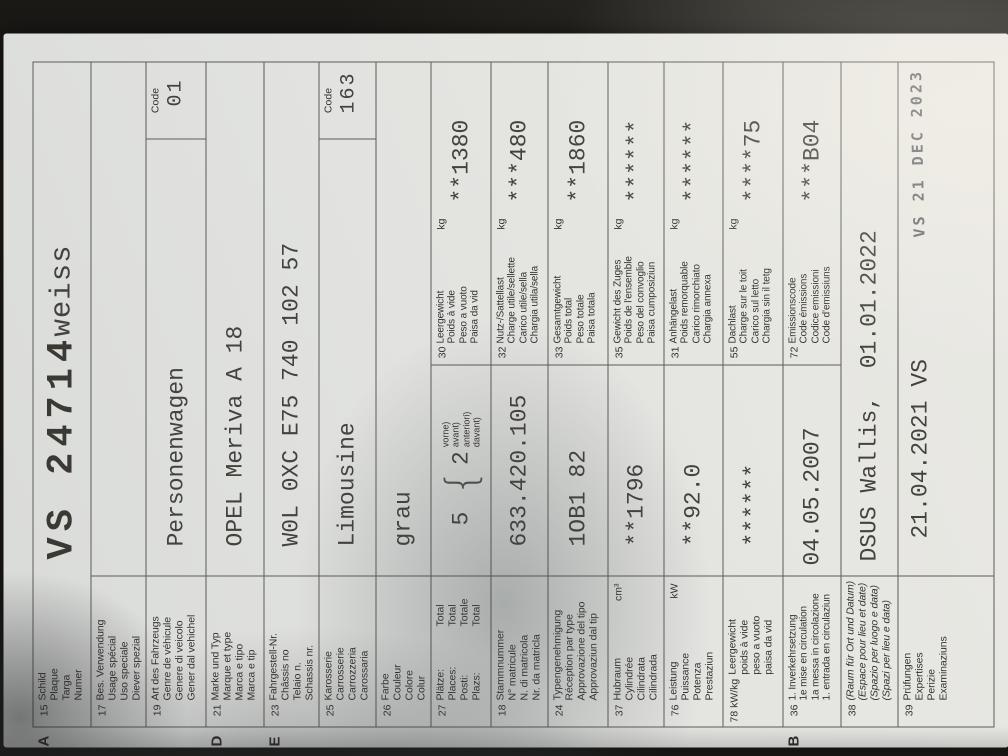 The height and width of the screenshot is (756, 1008). I want to click on label-line: Code d'emissiuns, so click(827, 304).